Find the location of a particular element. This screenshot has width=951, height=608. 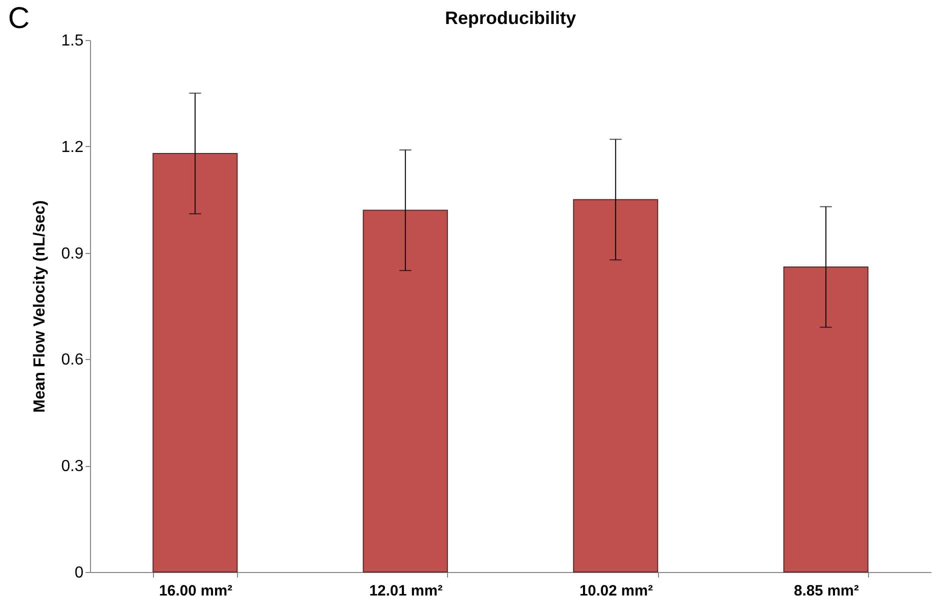

y-tick-label: 0.3 is located at coordinates (72, 467).